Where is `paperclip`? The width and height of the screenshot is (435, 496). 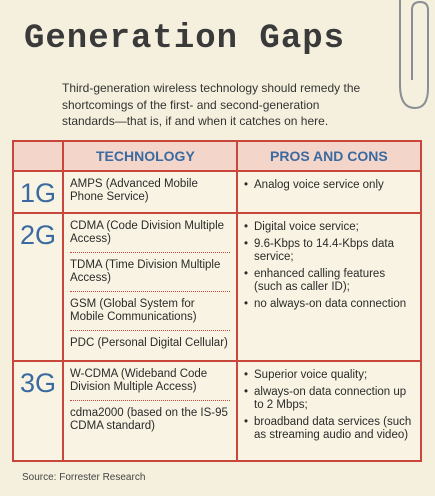 paperclip is located at coordinates (414, 55).